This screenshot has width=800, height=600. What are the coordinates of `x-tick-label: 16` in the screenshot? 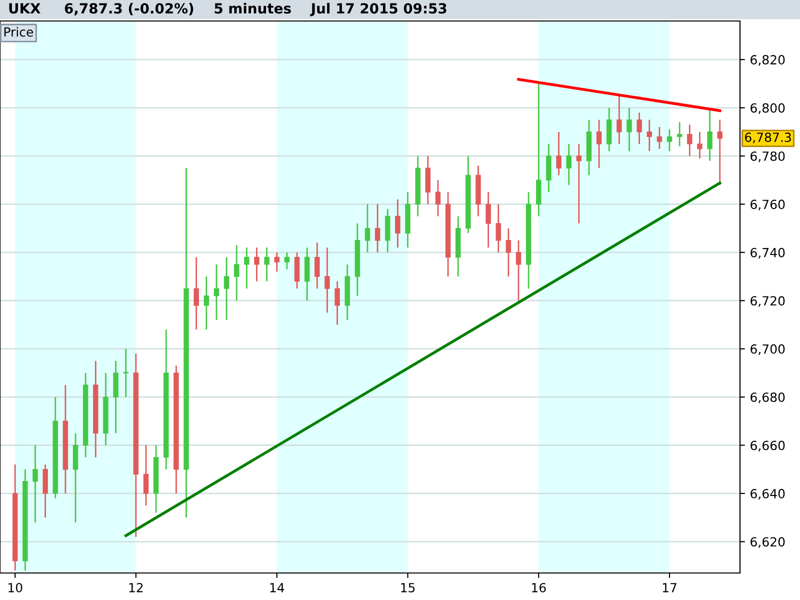 It's located at (539, 587).